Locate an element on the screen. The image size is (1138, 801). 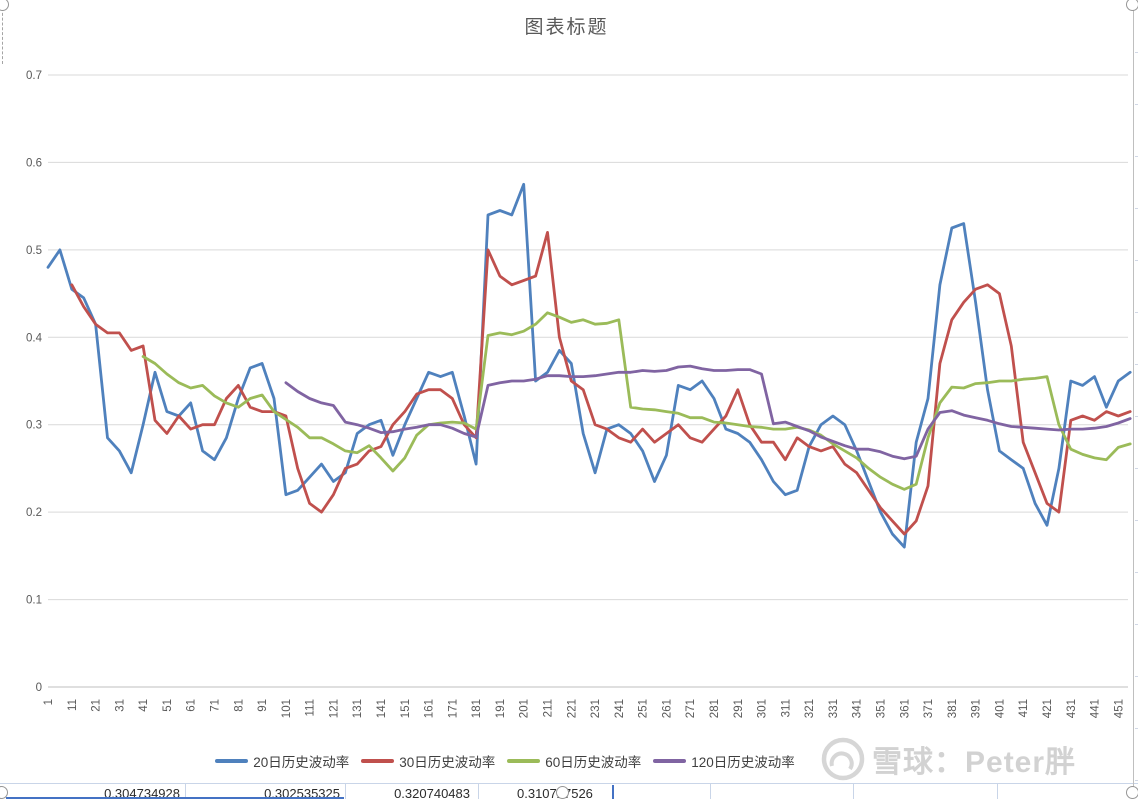
svg-text: 71 is located at coordinates (215, 705).